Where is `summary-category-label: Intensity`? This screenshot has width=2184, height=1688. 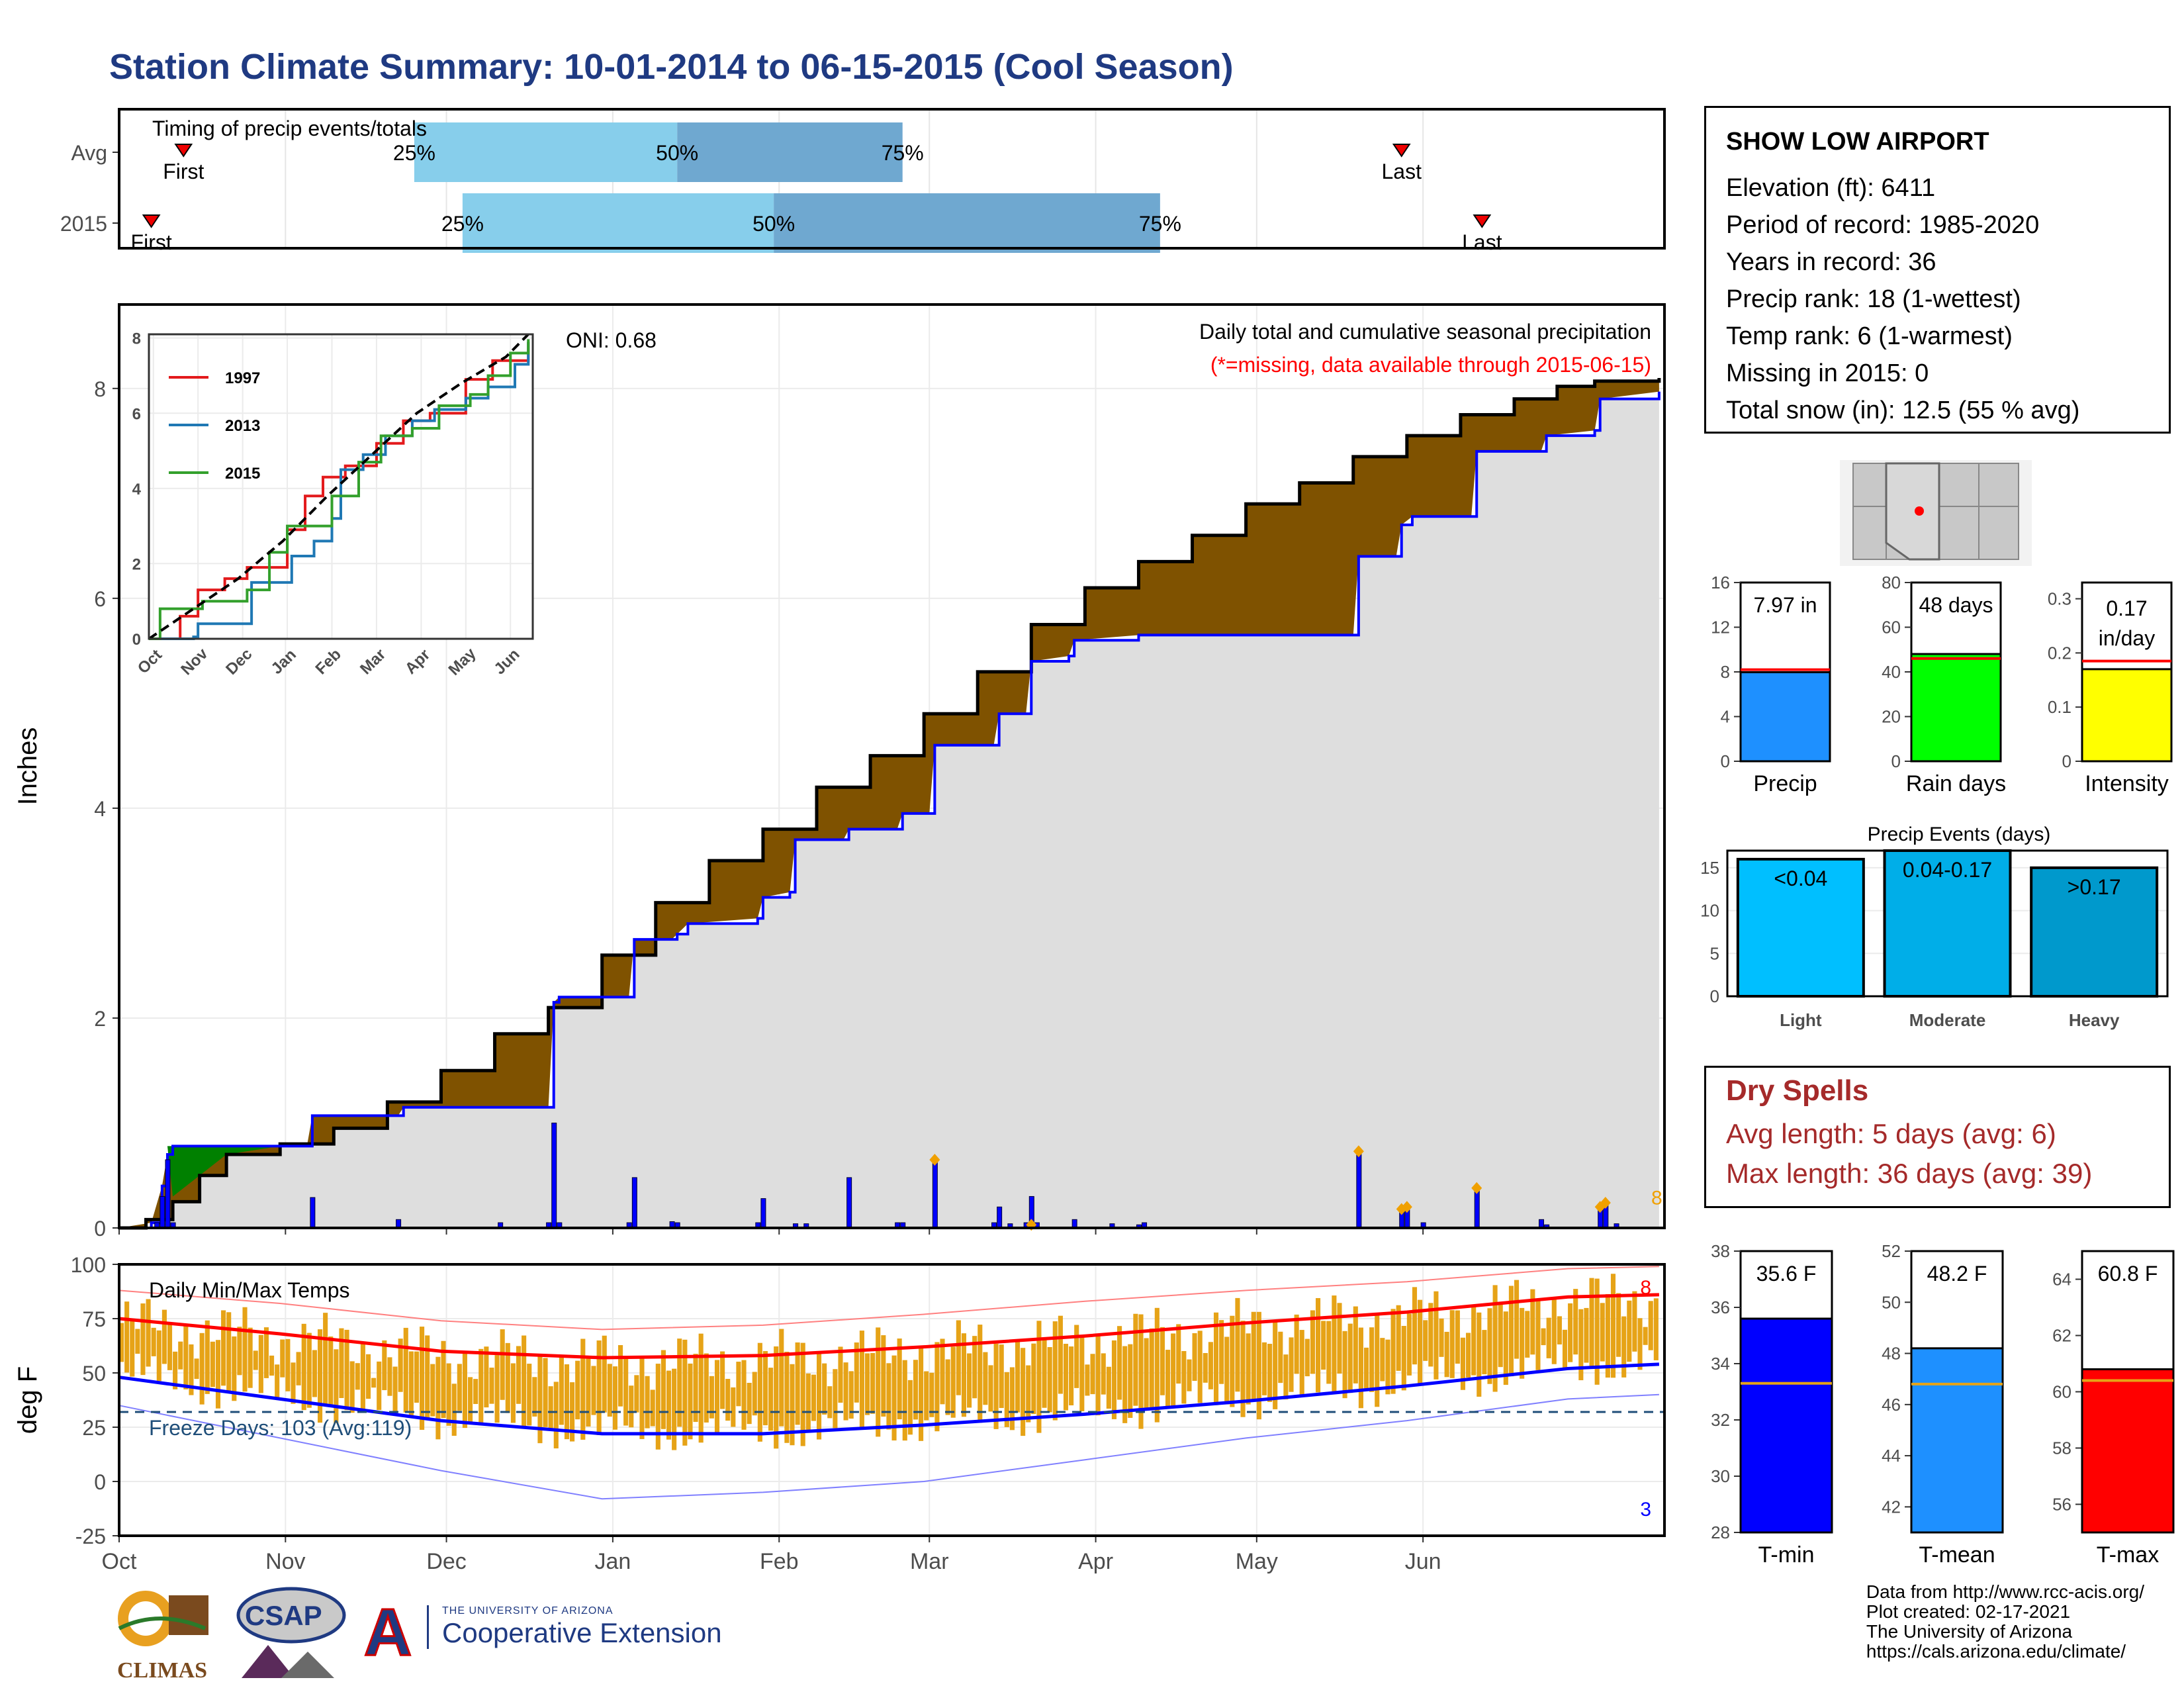 summary-category-label: Intensity is located at coordinates (2127, 783).